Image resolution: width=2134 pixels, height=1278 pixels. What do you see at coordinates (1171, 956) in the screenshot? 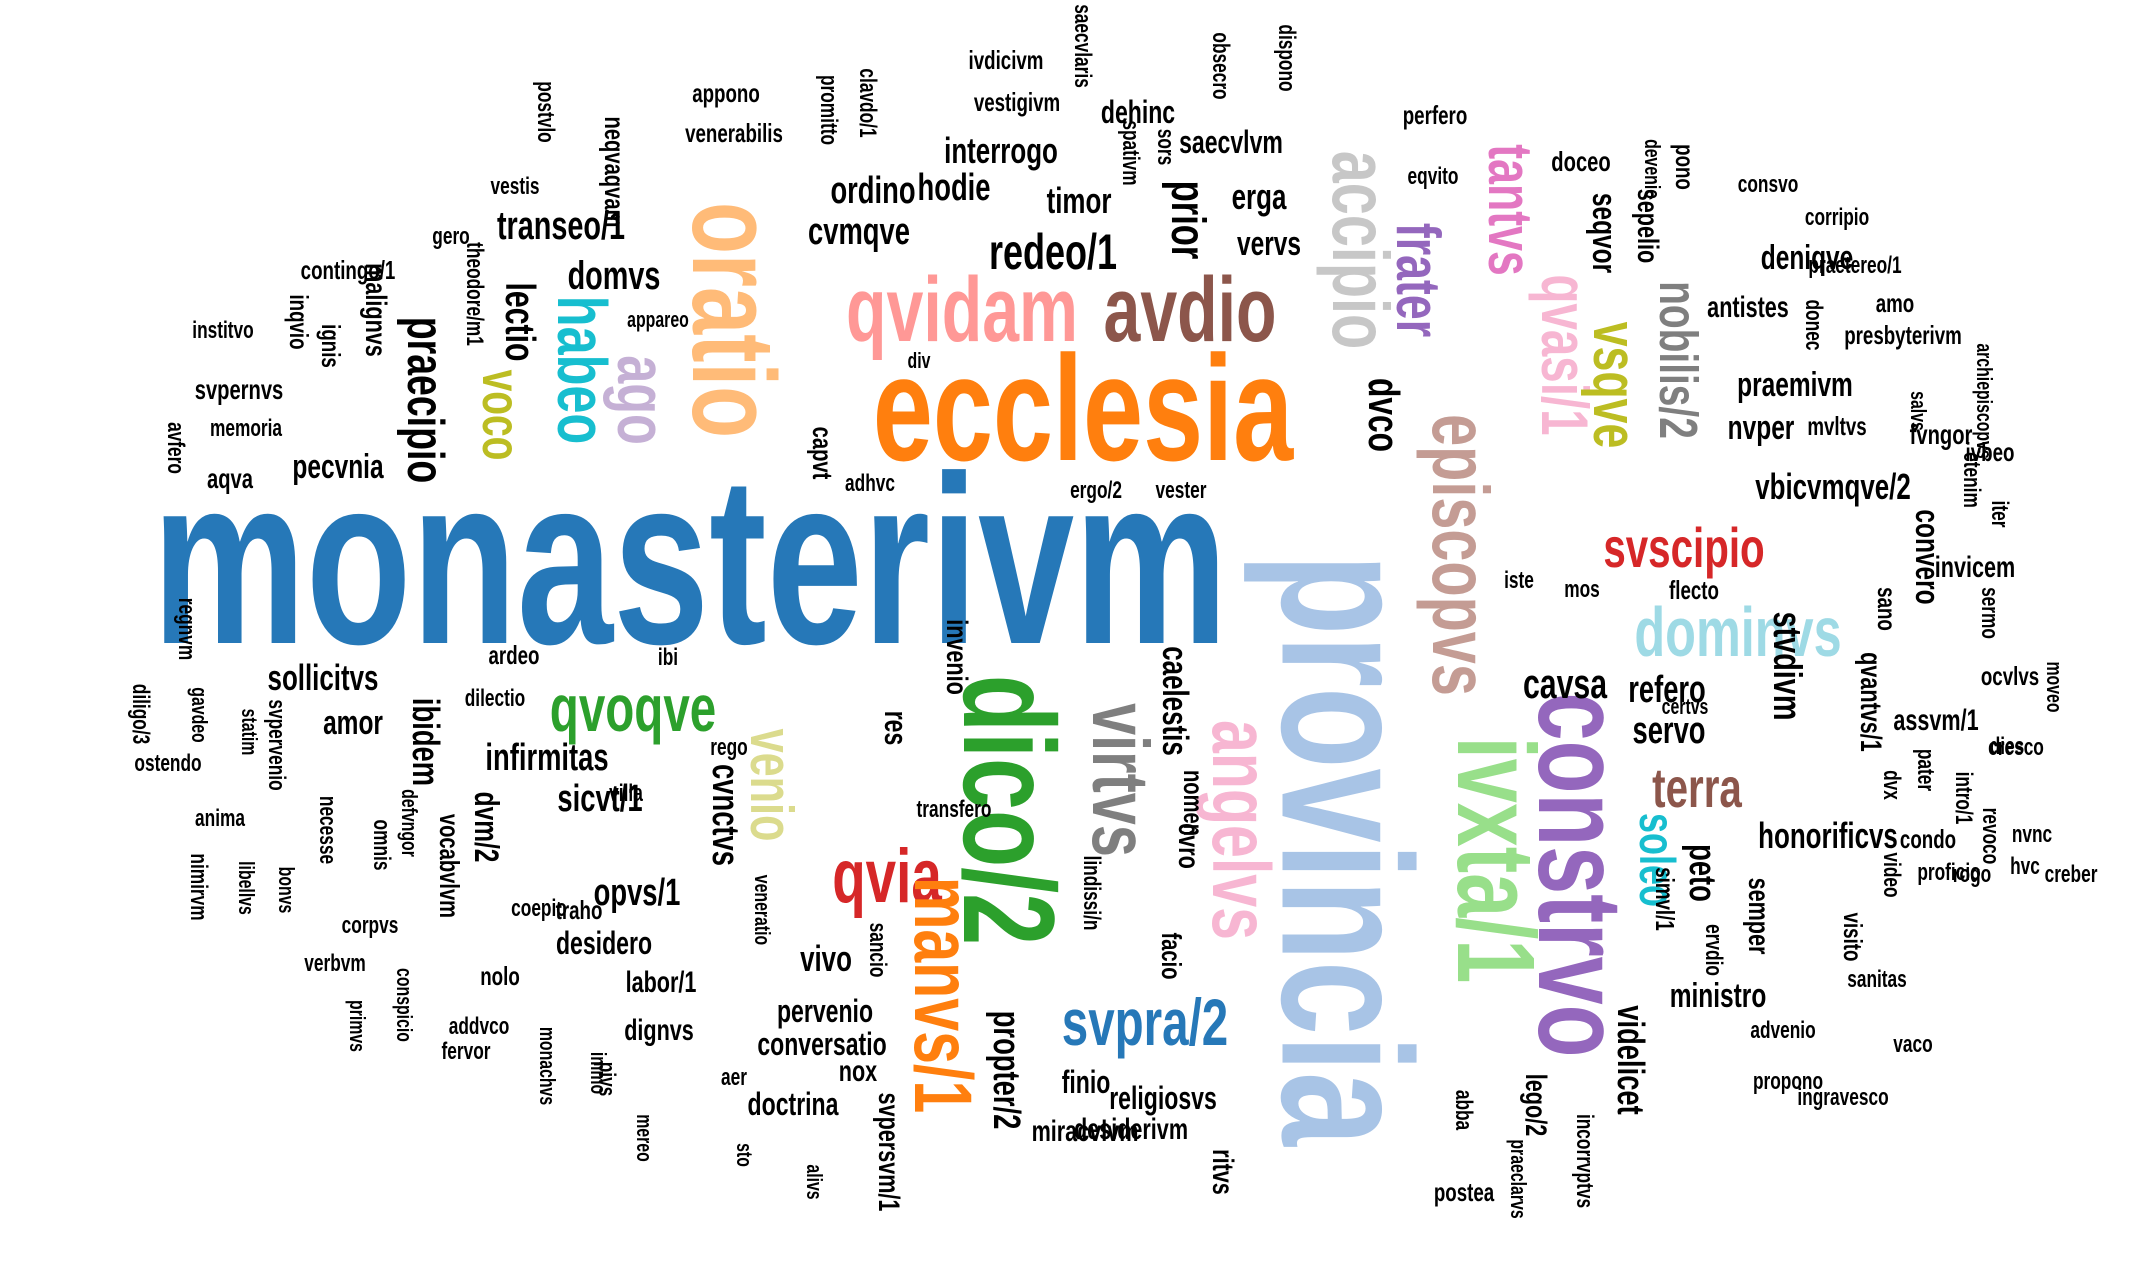
I see `word-facio: facio` at bounding box center [1171, 956].